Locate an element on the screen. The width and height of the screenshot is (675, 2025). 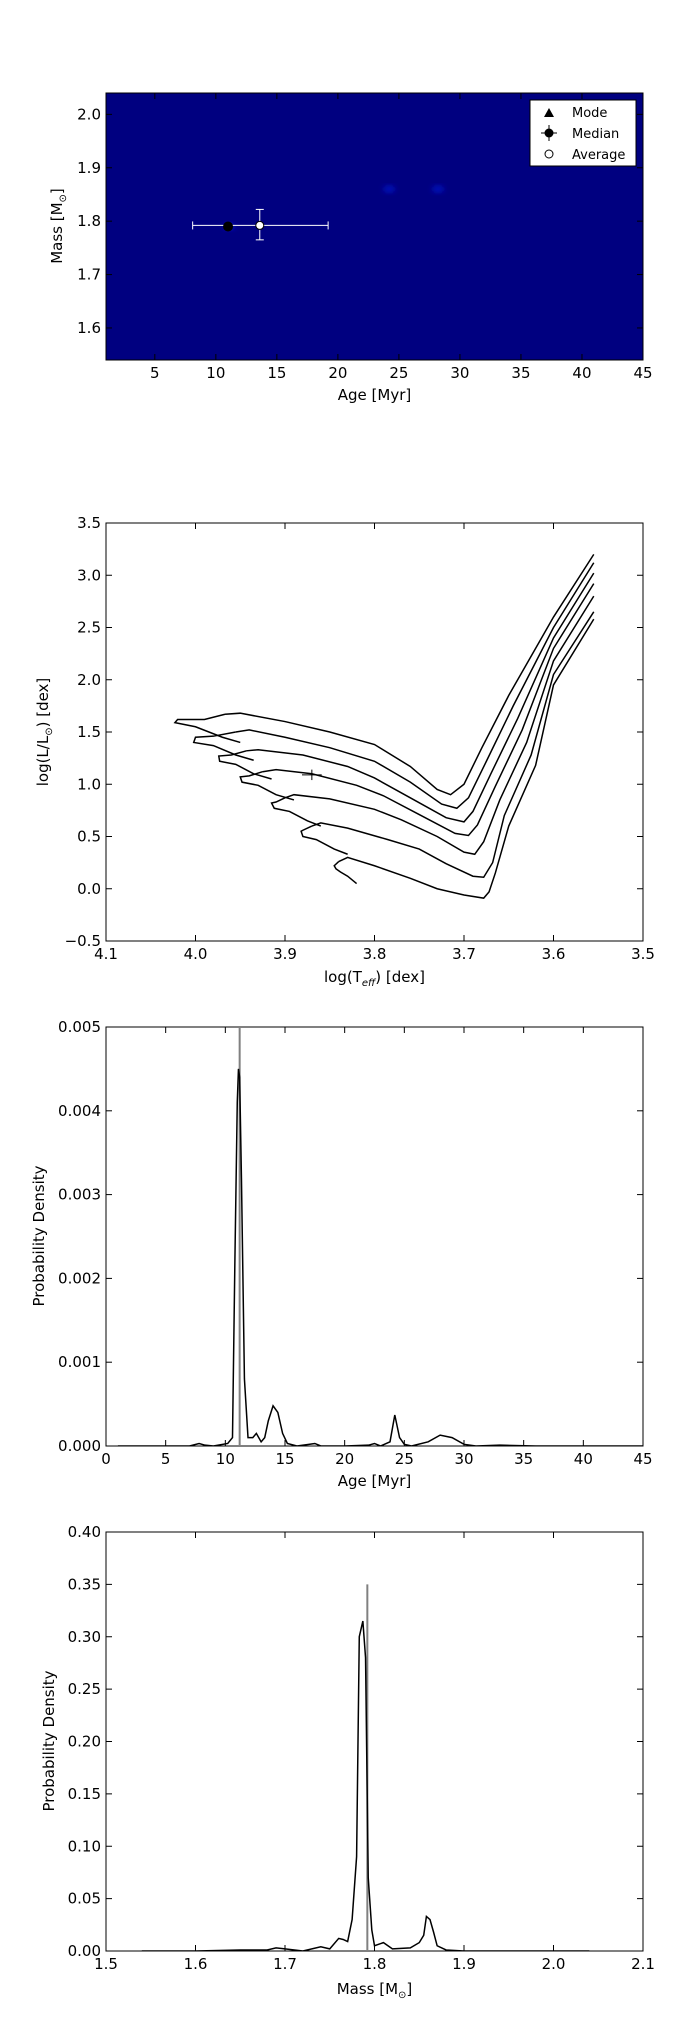
x-tick-label: 3.6 is located at coordinates (554, 954).